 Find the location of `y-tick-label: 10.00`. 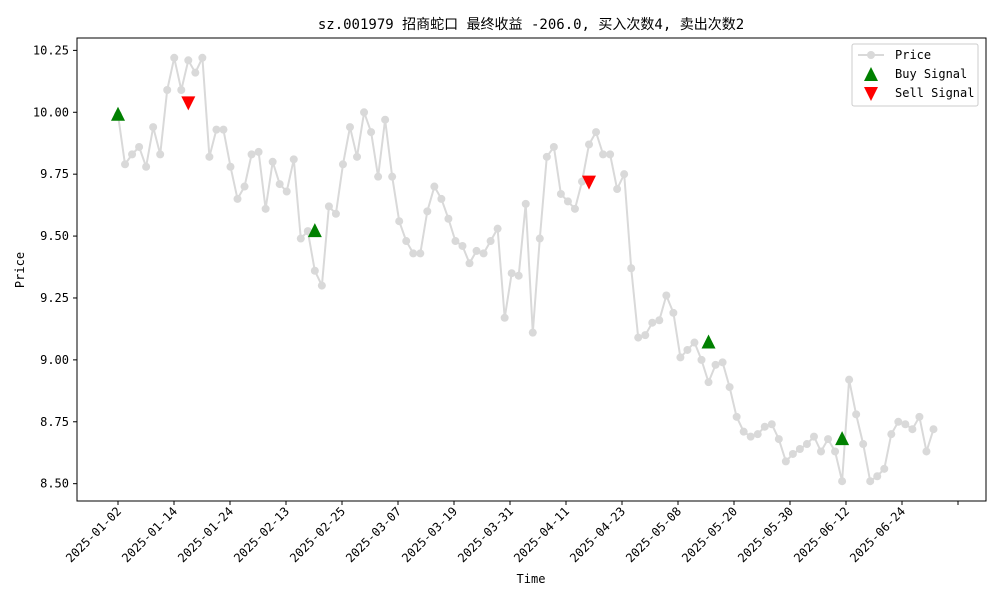

y-tick-label: 10.00 is located at coordinates (51, 112).